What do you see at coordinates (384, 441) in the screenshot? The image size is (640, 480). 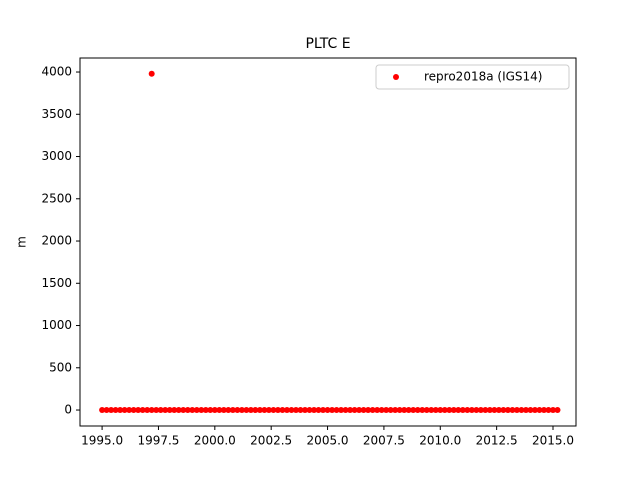 I see `x-tick-label: 2007.5` at bounding box center [384, 441].